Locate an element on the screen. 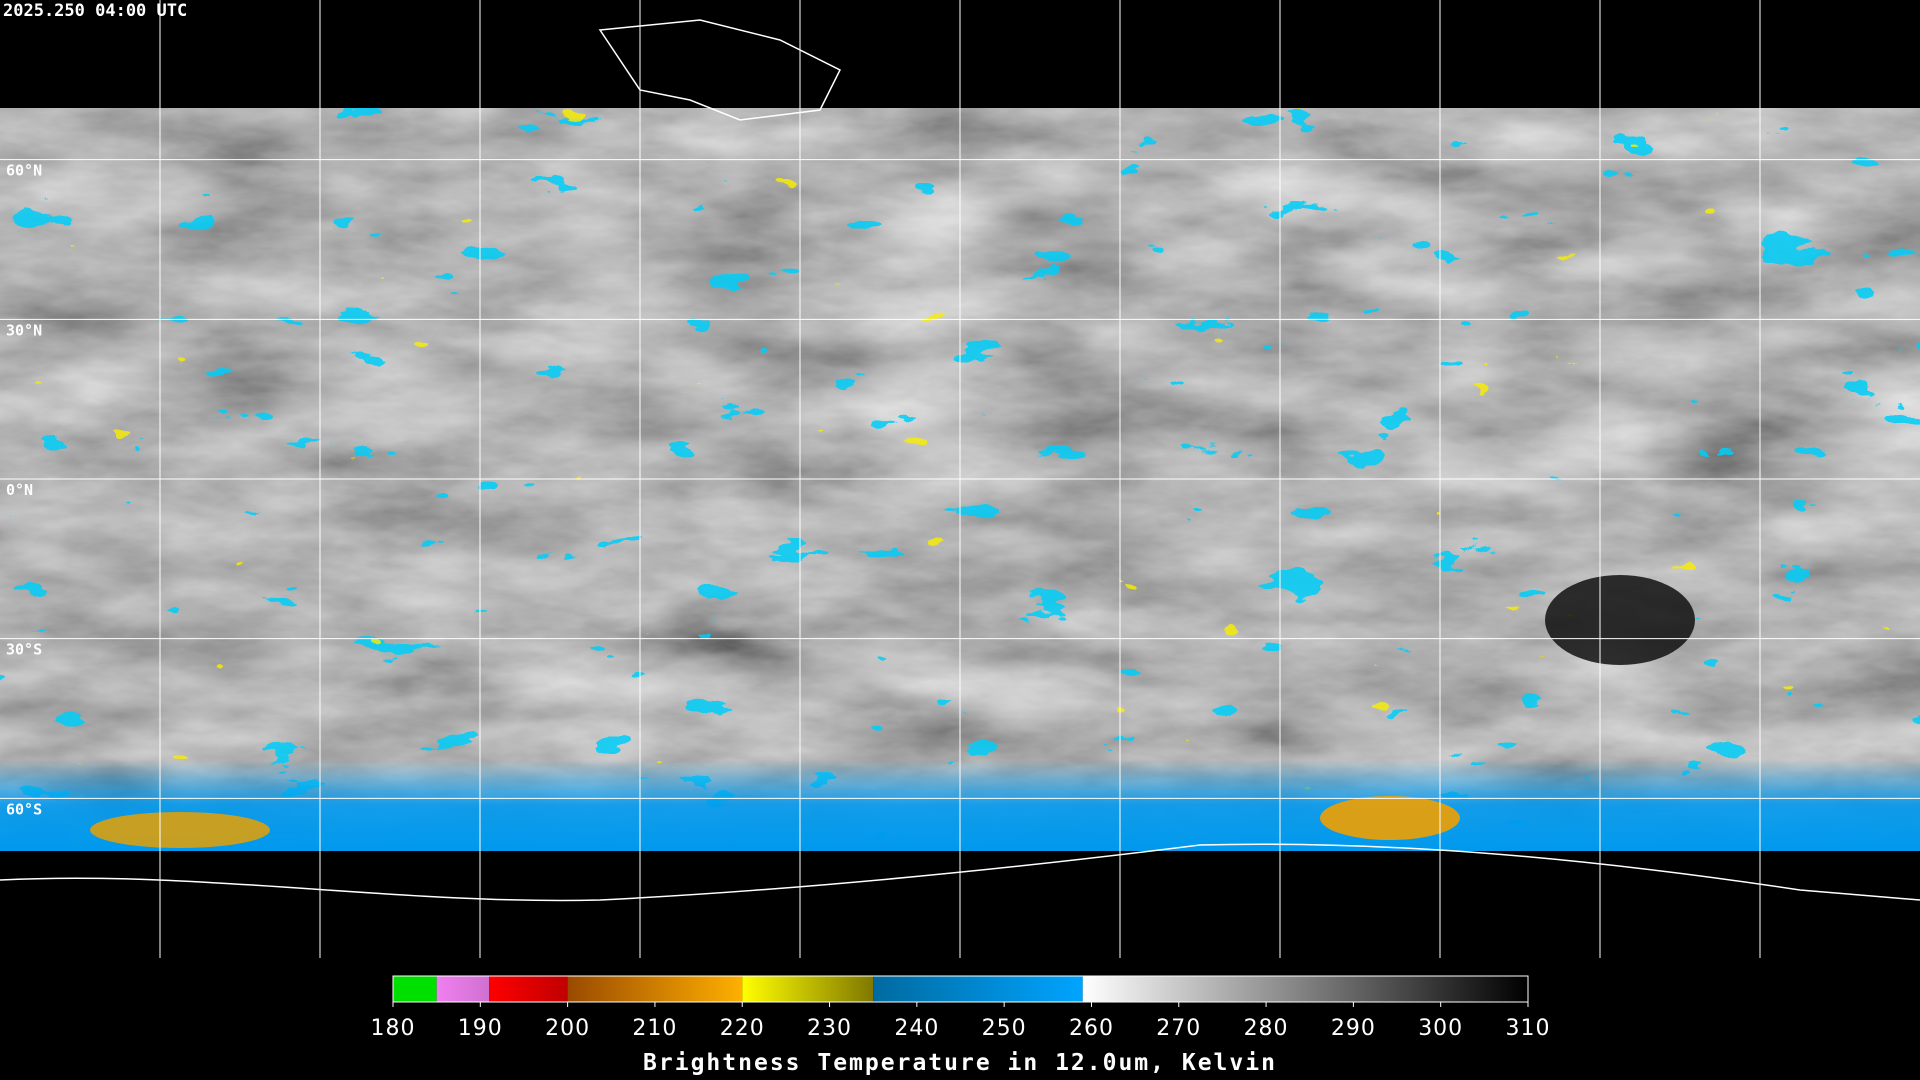 This screenshot has width=1920, height=1080. tick-label: 200 is located at coordinates (567, 1028).